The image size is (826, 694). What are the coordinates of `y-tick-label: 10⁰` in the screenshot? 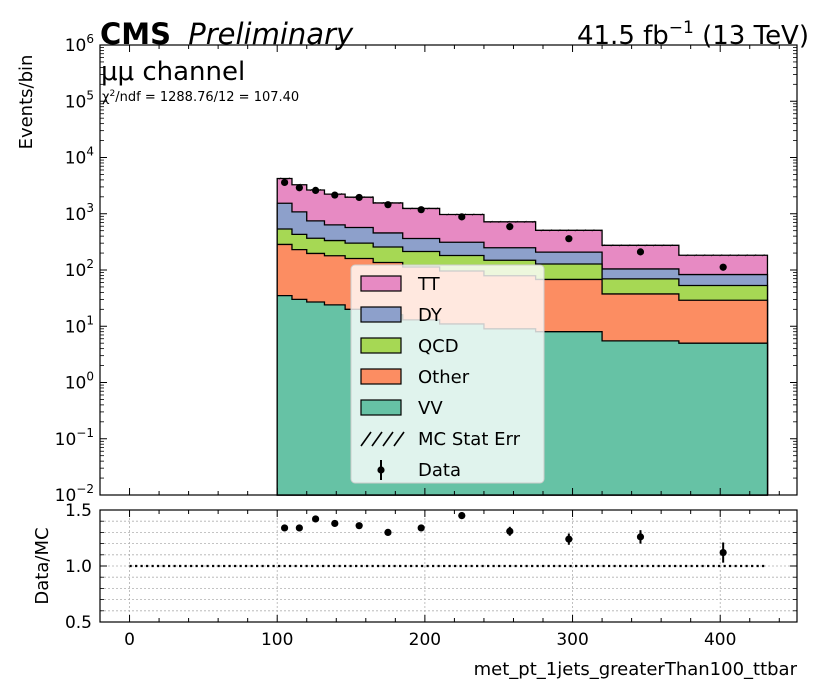 It's located at (79, 382).